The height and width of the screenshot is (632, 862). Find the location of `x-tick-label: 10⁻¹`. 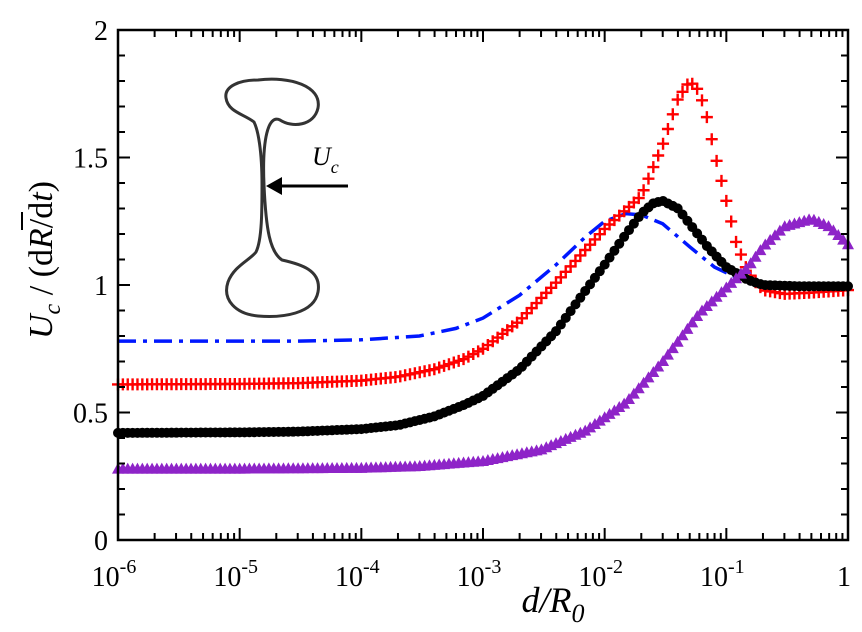

x-tick-label: 10⁻¹ is located at coordinates (722, 574).